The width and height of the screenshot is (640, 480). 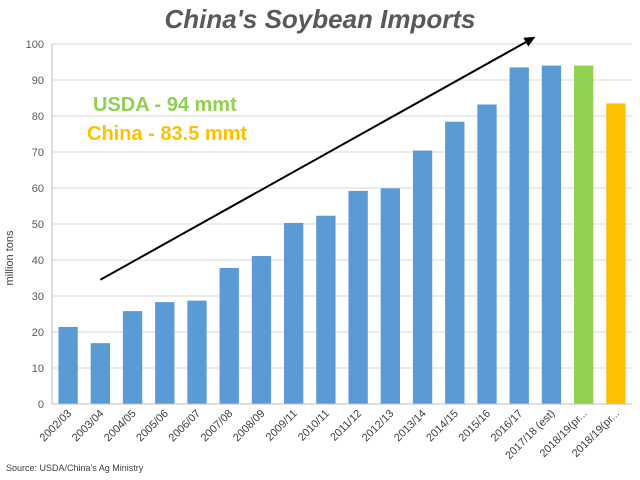 What do you see at coordinates (35, 45) in the screenshot?
I see `y-tick-label: 100` at bounding box center [35, 45].